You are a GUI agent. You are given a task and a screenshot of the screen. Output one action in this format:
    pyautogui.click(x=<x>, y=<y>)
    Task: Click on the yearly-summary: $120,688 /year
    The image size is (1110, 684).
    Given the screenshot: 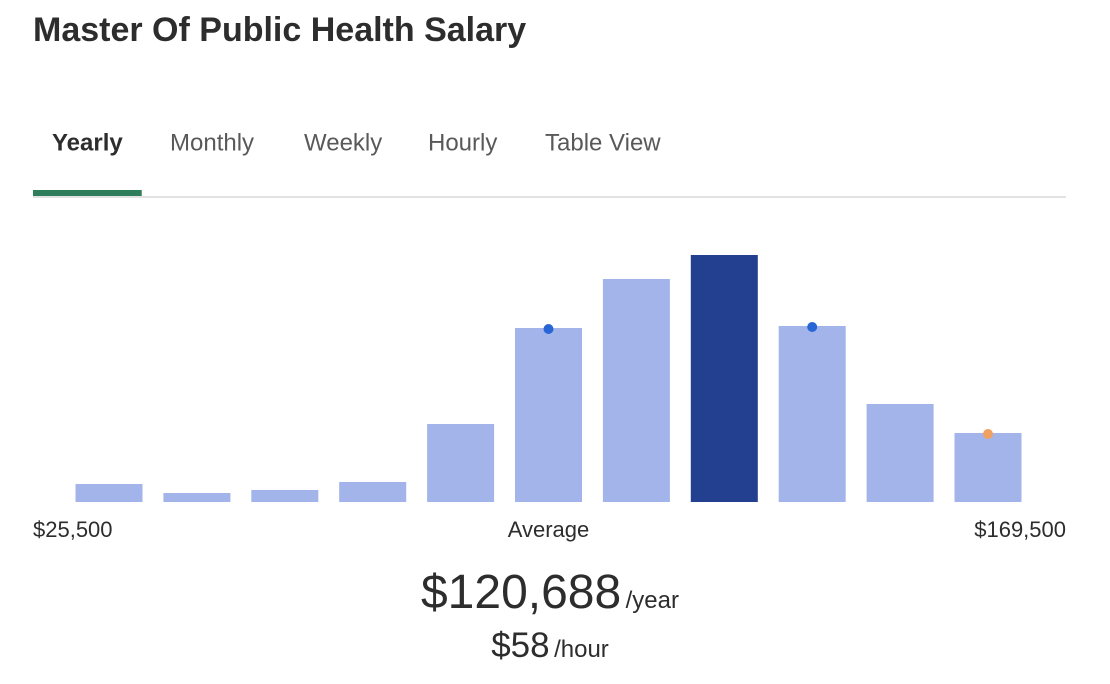 What is the action you would take?
    pyautogui.click(x=550, y=592)
    